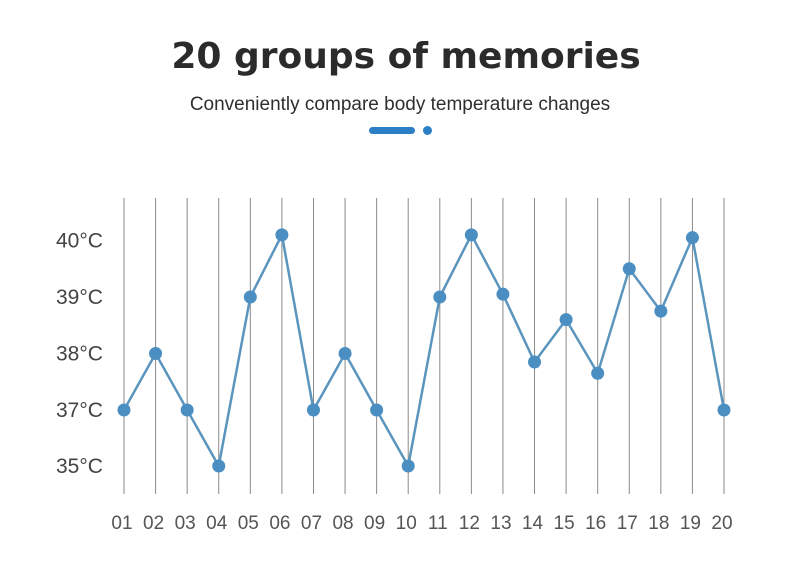  I want to click on y-tick-label-38: 38°C, so click(79, 354).